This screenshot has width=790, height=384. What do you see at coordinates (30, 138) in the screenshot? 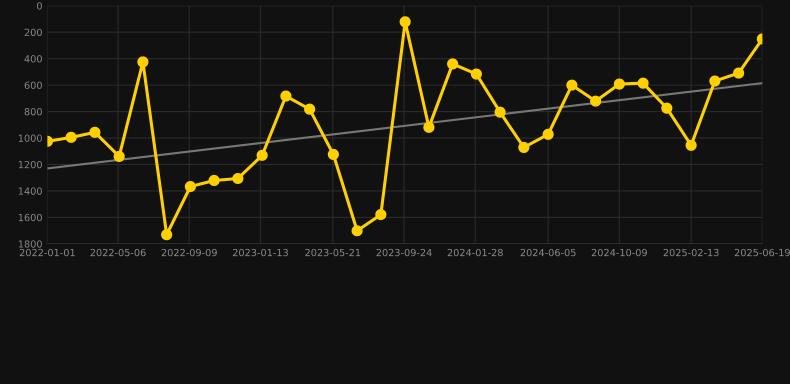
I see `y-tick-label: 1000` at bounding box center [30, 138].